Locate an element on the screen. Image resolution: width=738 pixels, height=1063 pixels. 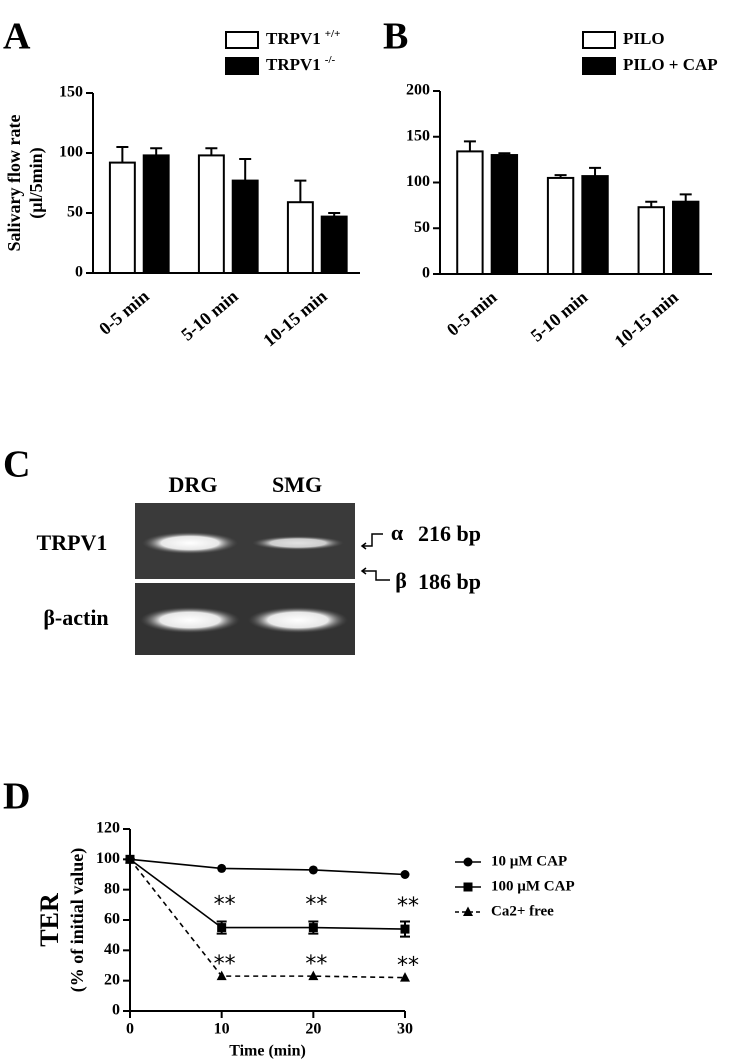
legend-label: PILO + CAP is located at coordinates (670, 64).